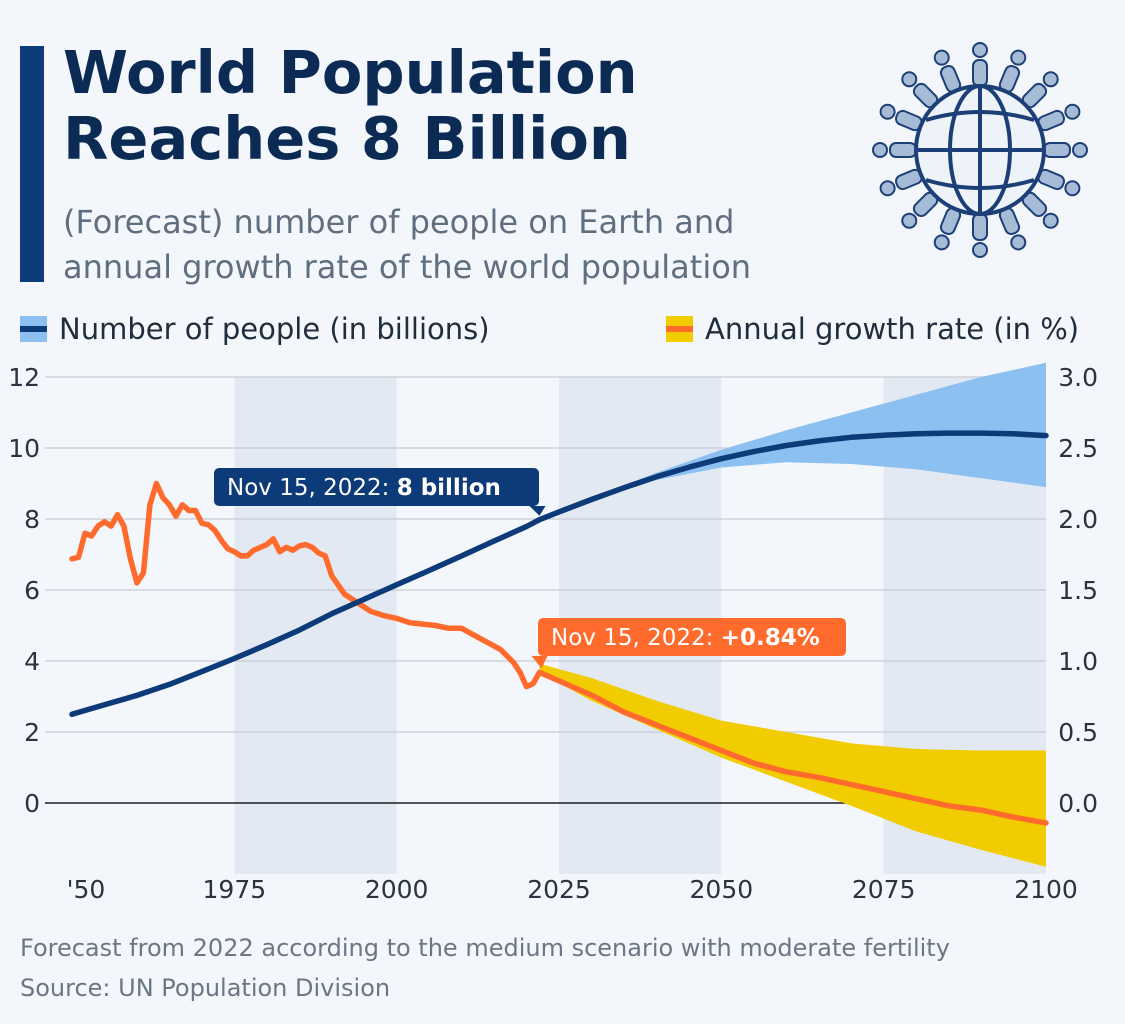 Image resolution: width=1125 pixels, height=1024 pixels. What do you see at coordinates (980, 116) in the screenshot?
I see `logo-latitude-north` at bounding box center [980, 116].